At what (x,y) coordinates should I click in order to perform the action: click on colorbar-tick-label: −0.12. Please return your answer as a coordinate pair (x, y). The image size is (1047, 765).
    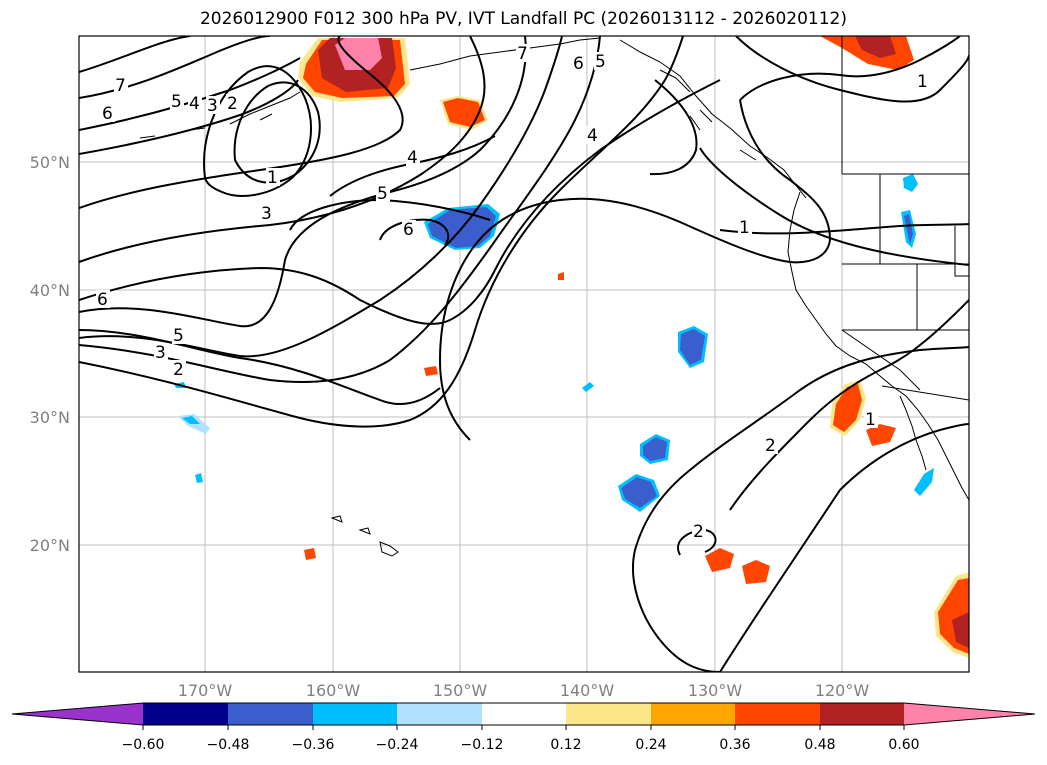
    Looking at the image, I should click on (482, 745).